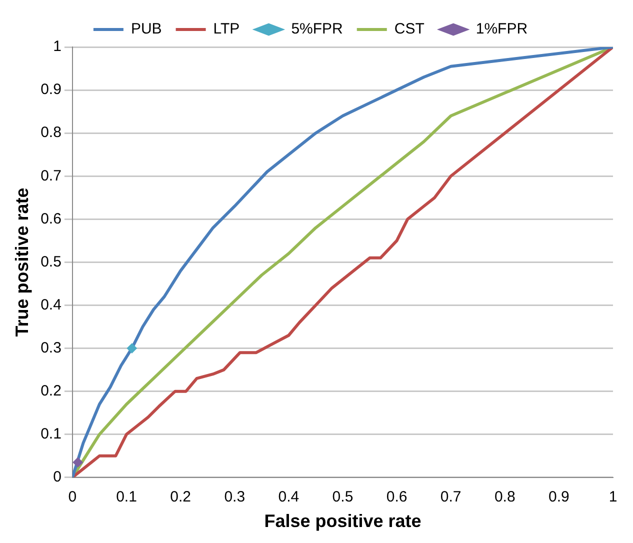  Describe the element at coordinates (397, 497) in the screenshot. I see `x-tick-label: 0.6` at that location.